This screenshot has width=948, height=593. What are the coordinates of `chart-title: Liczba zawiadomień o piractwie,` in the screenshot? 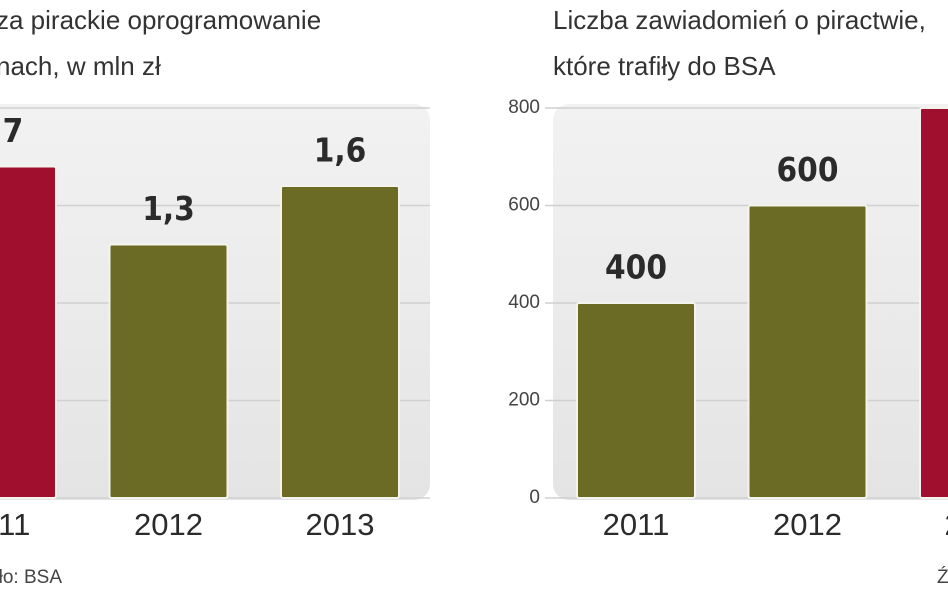 It's located at (739, 20).